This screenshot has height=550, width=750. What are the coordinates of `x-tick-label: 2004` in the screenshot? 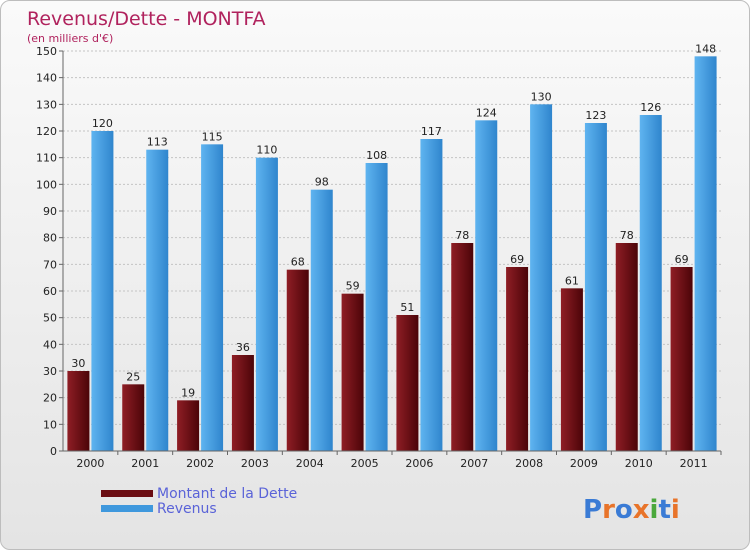 It's located at (310, 463).